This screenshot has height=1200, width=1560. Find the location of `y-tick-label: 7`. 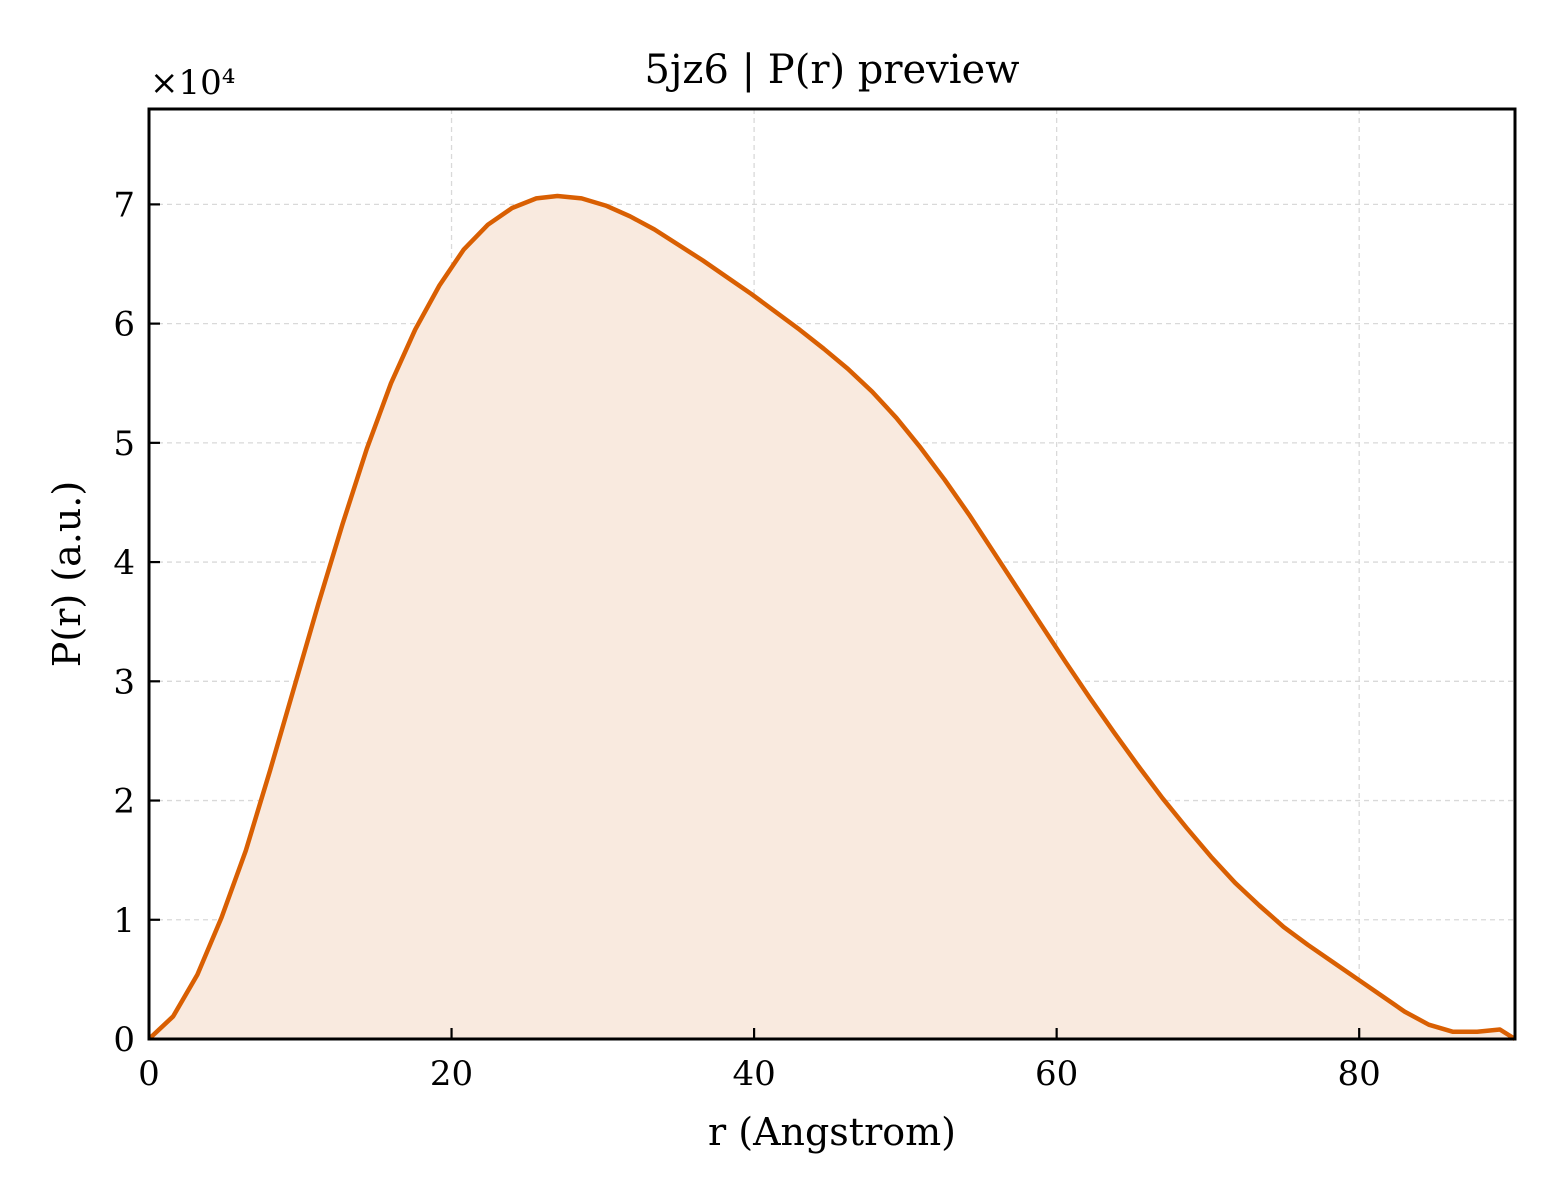

y-tick-label: 7 is located at coordinates (124, 205).